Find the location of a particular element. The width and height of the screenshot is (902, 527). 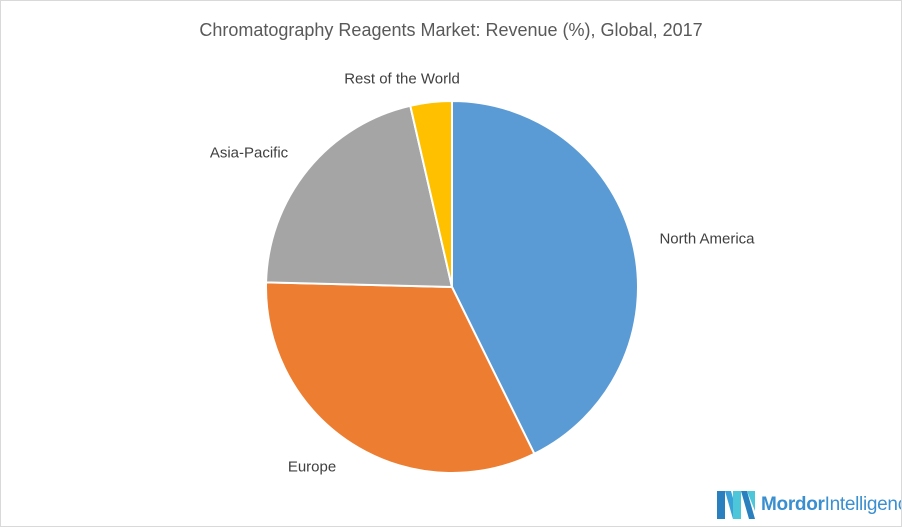

label-asia-pacific: Asia-Pacific is located at coordinates (249, 153).